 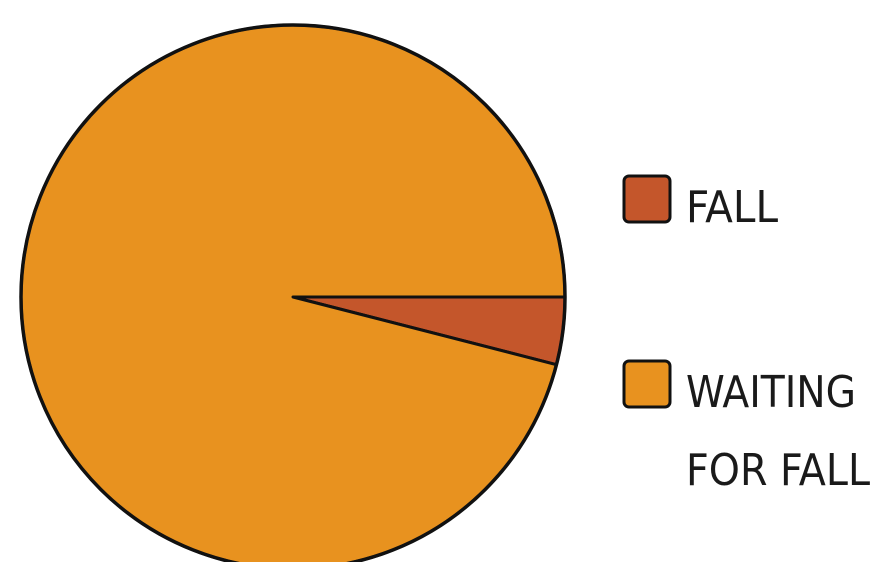 I want to click on legend-label: WAITING, so click(x=771, y=392).